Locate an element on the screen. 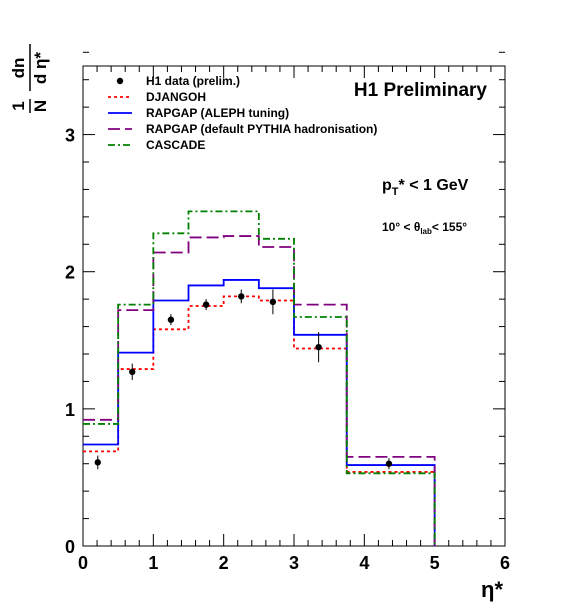 The width and height of the screenshot is (567, 613). legend-label: DJANGOH is located at coordinates (176, 97).